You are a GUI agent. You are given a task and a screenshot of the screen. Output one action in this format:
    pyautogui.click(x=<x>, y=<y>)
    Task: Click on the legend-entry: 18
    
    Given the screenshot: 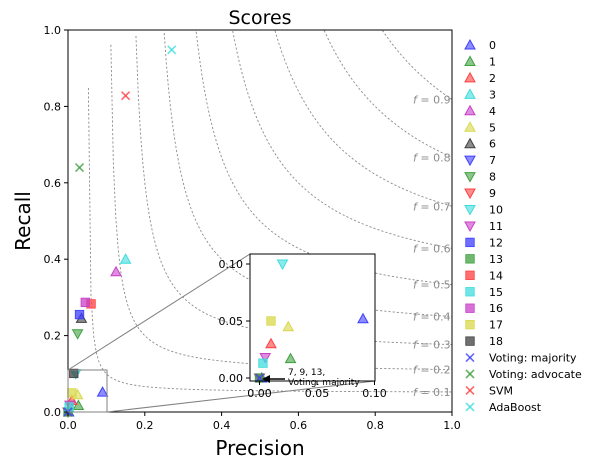 What is the action you would take?
    pyautogui.click(x=484, y=341)
    